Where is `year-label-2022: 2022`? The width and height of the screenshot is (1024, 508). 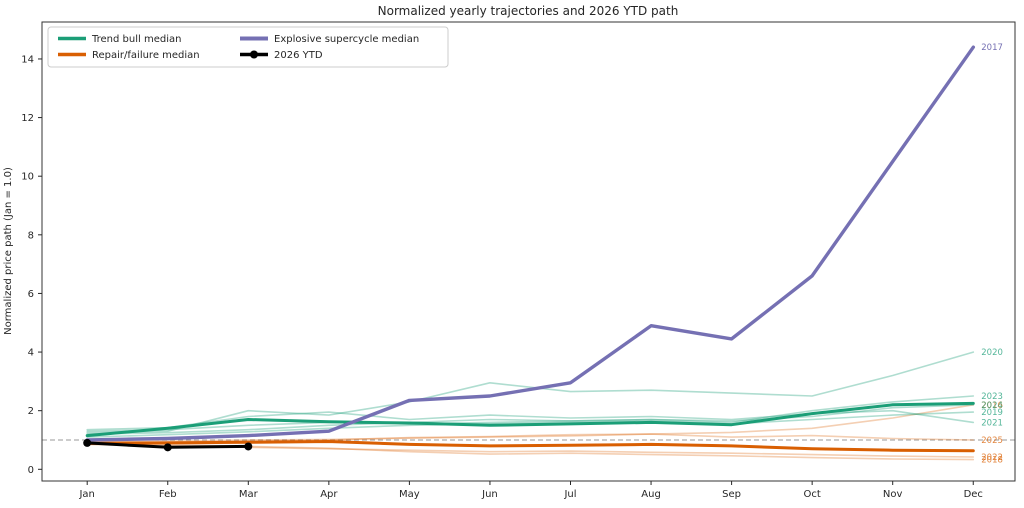
year-label-2022: 2022 is located at coordinates (992, 458).